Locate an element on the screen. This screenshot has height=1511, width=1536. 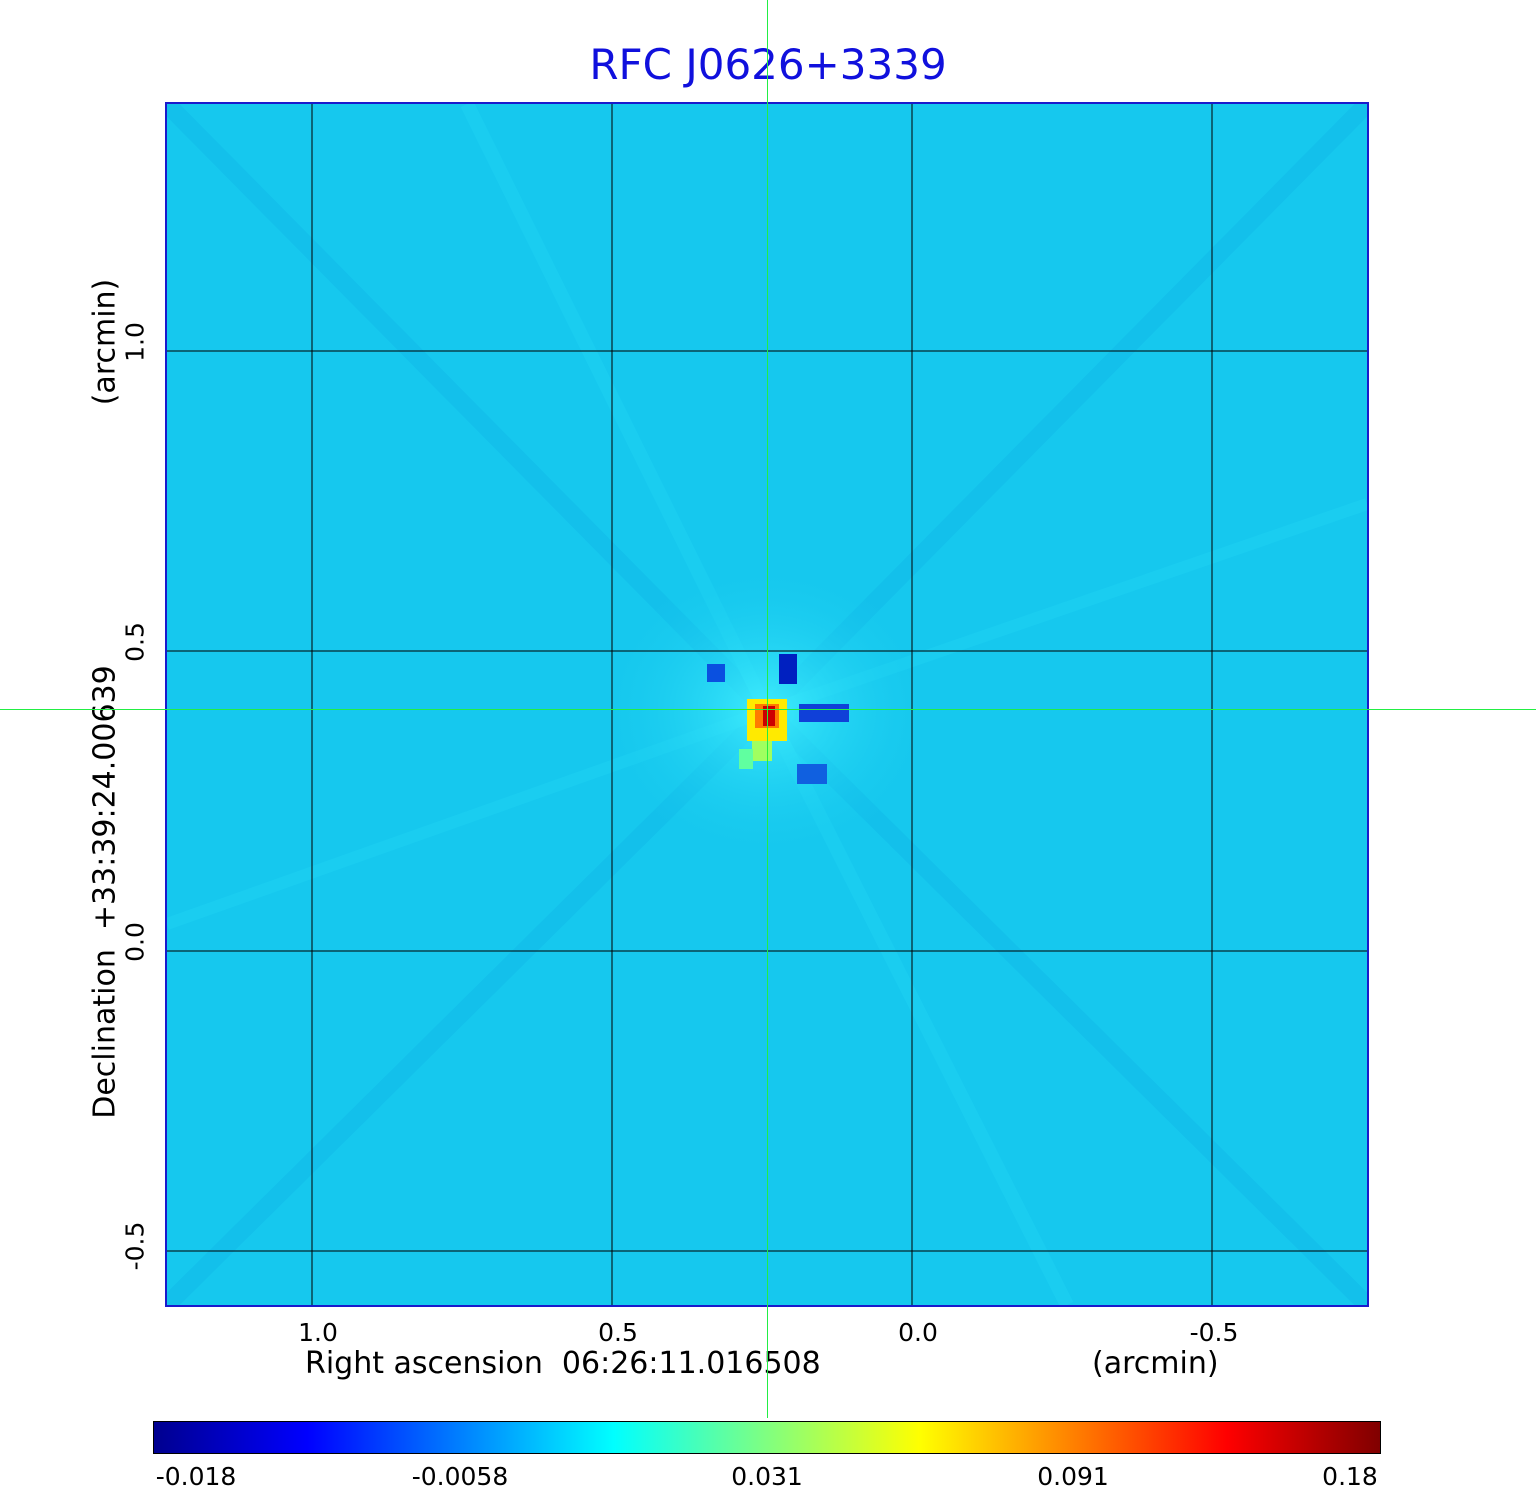
crosshair-horizontal-line is located at coordinates (768, 709).